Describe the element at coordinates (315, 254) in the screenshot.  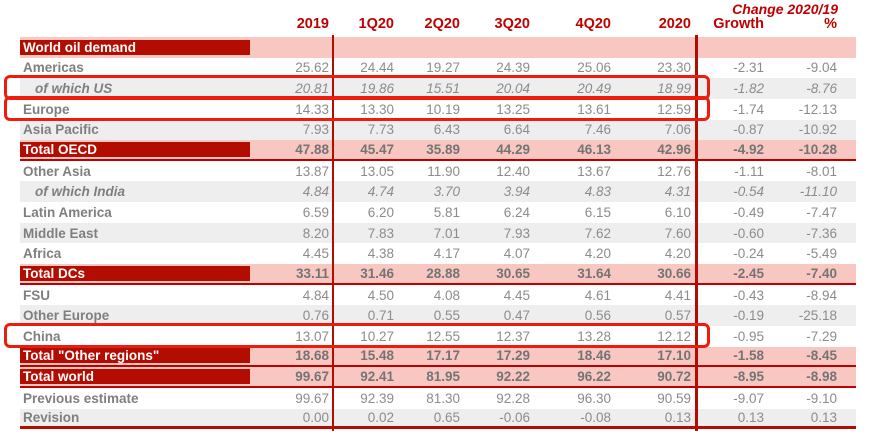
I see `cell-value: 4.45` at that location.